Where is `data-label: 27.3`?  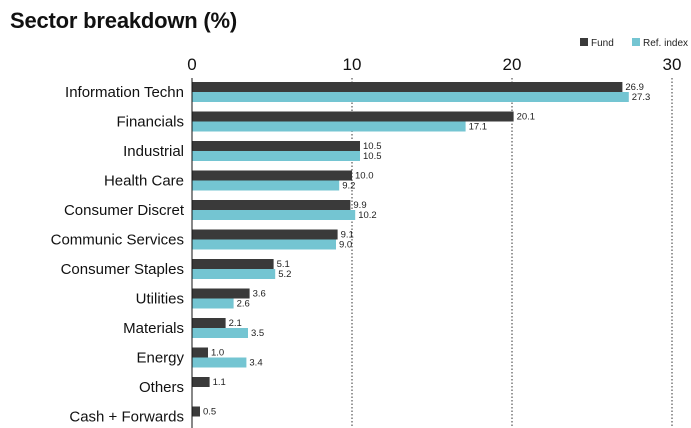
data-label: 27.3 is located at coordinates (641, 97).